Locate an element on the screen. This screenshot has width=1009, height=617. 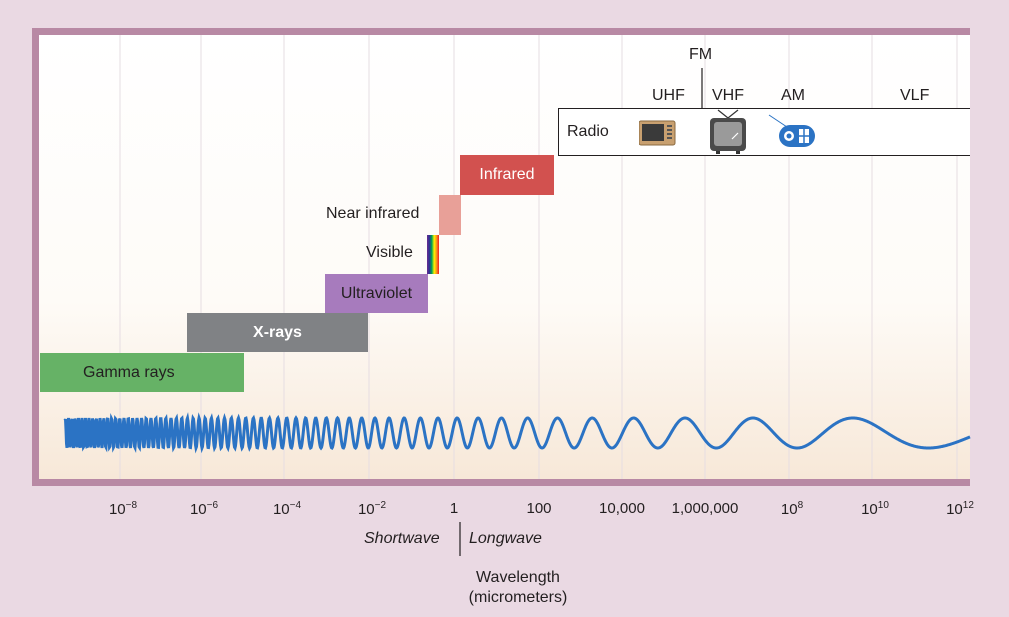
axis-tick-label: 10⁻⁸ is located at coordinates (123, 509).